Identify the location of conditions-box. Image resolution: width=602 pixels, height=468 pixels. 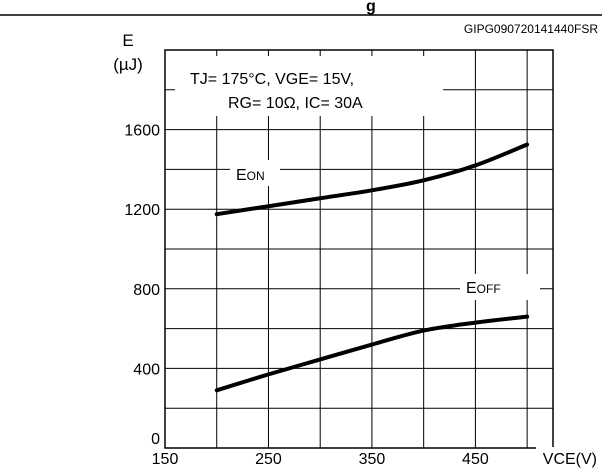
(309, 86).